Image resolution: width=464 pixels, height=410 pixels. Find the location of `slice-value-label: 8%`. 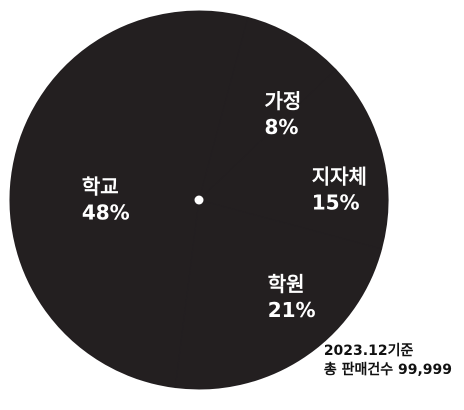

slice-value-label: 8% is located at coordinates (281, 127).